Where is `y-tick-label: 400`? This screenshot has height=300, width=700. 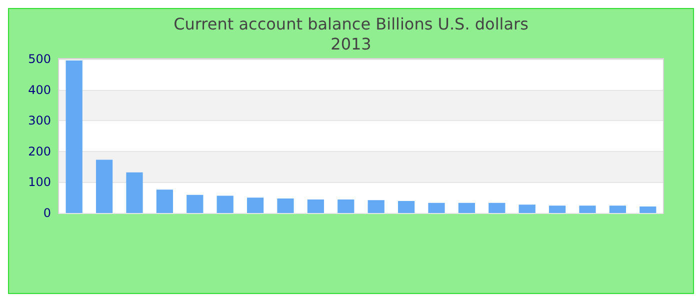
y-tick-label: 400 is located at coordinates (39, 89).